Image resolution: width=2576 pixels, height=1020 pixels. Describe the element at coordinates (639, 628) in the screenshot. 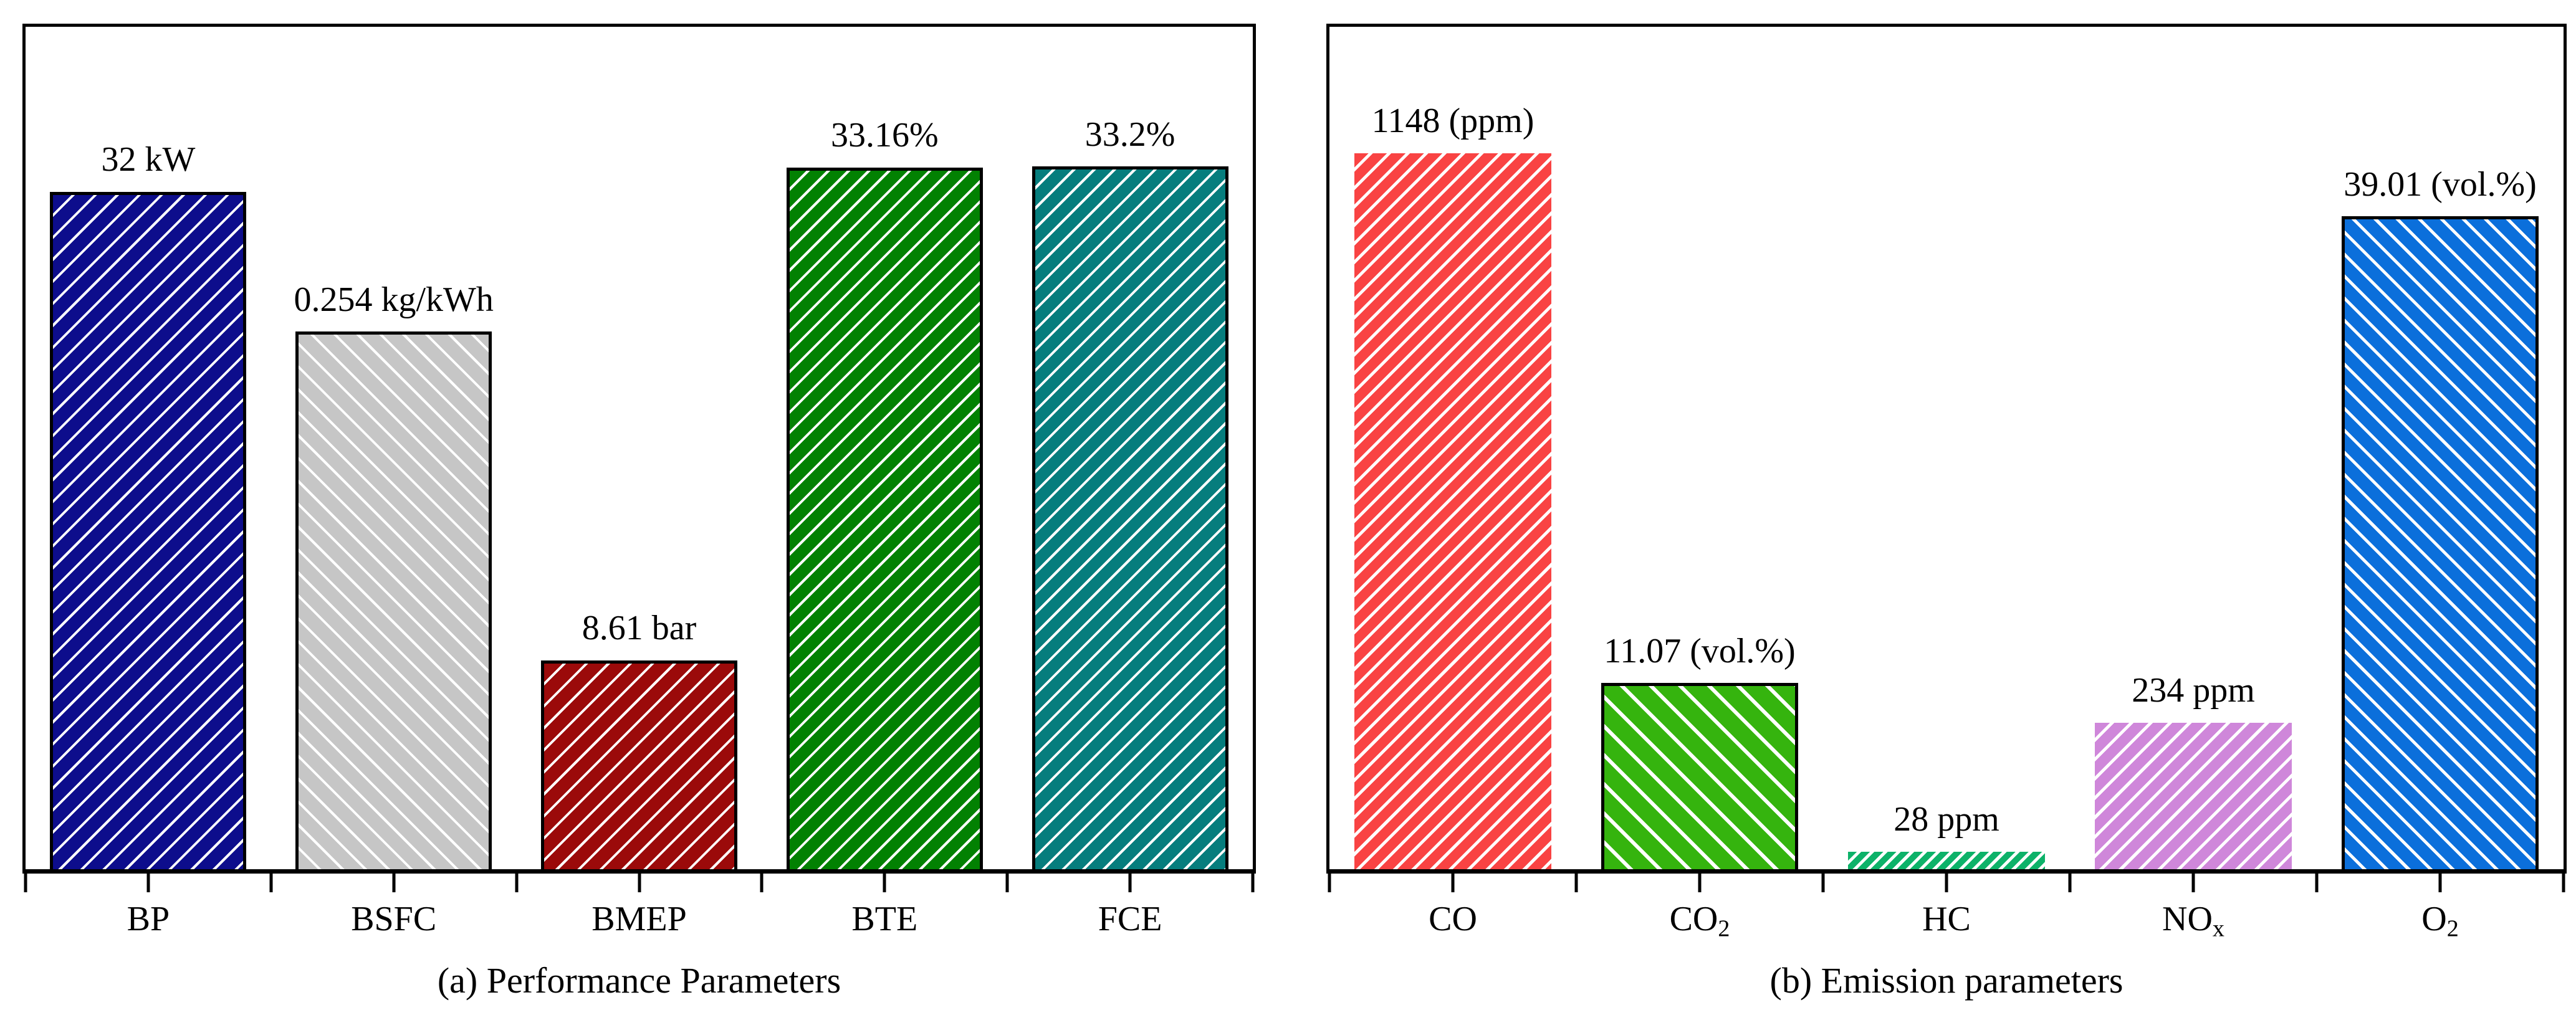

I see `bar-value-label: 8.61 bar` at that location.